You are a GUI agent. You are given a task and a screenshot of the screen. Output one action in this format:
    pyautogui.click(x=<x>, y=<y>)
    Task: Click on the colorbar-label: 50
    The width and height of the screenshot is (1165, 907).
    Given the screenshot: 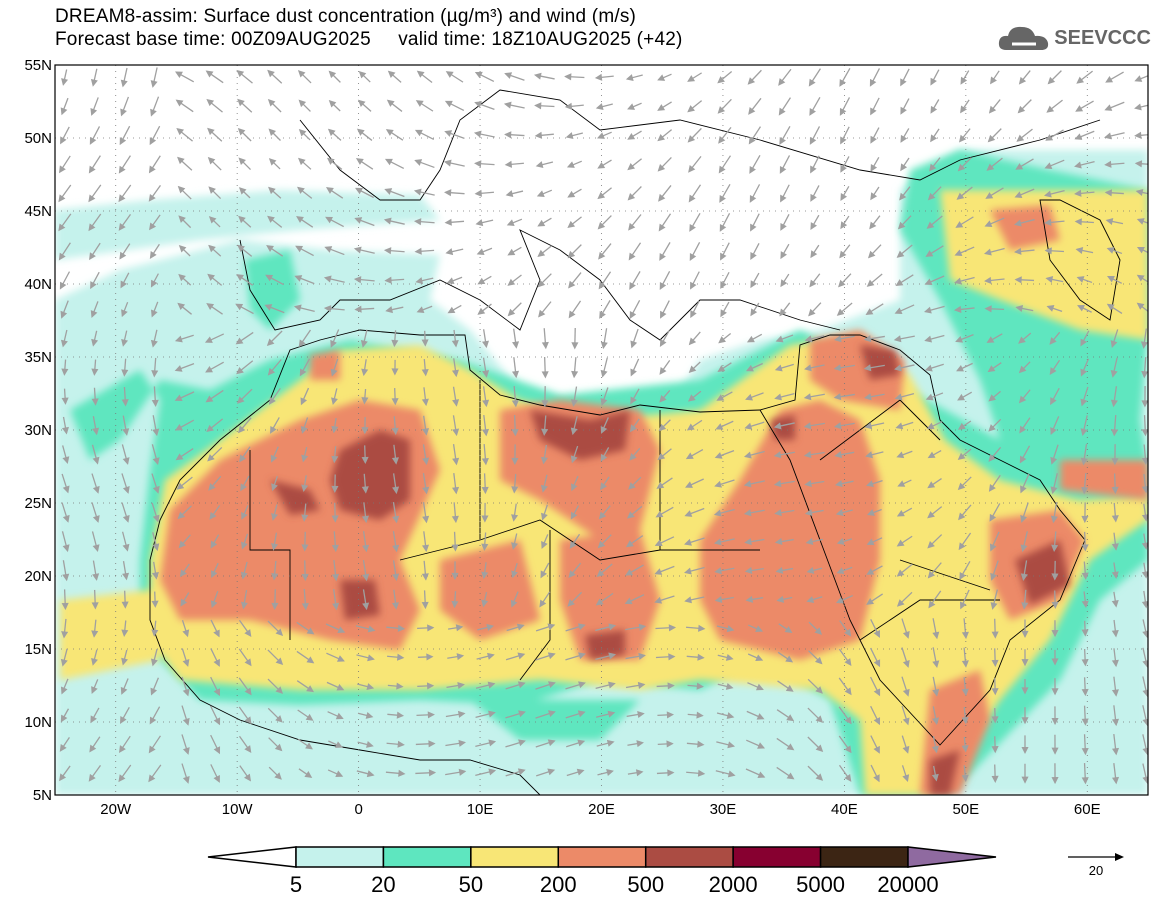 What is the action you would take?
    pyautogui.click(x=471, y=884)
    